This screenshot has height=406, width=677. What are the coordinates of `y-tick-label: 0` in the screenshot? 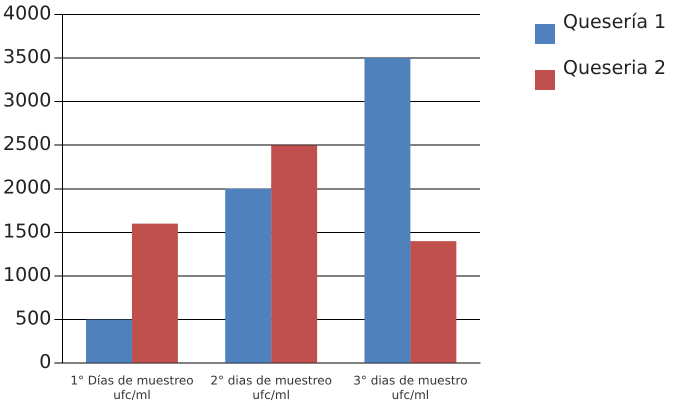 It's located at (45, 362).